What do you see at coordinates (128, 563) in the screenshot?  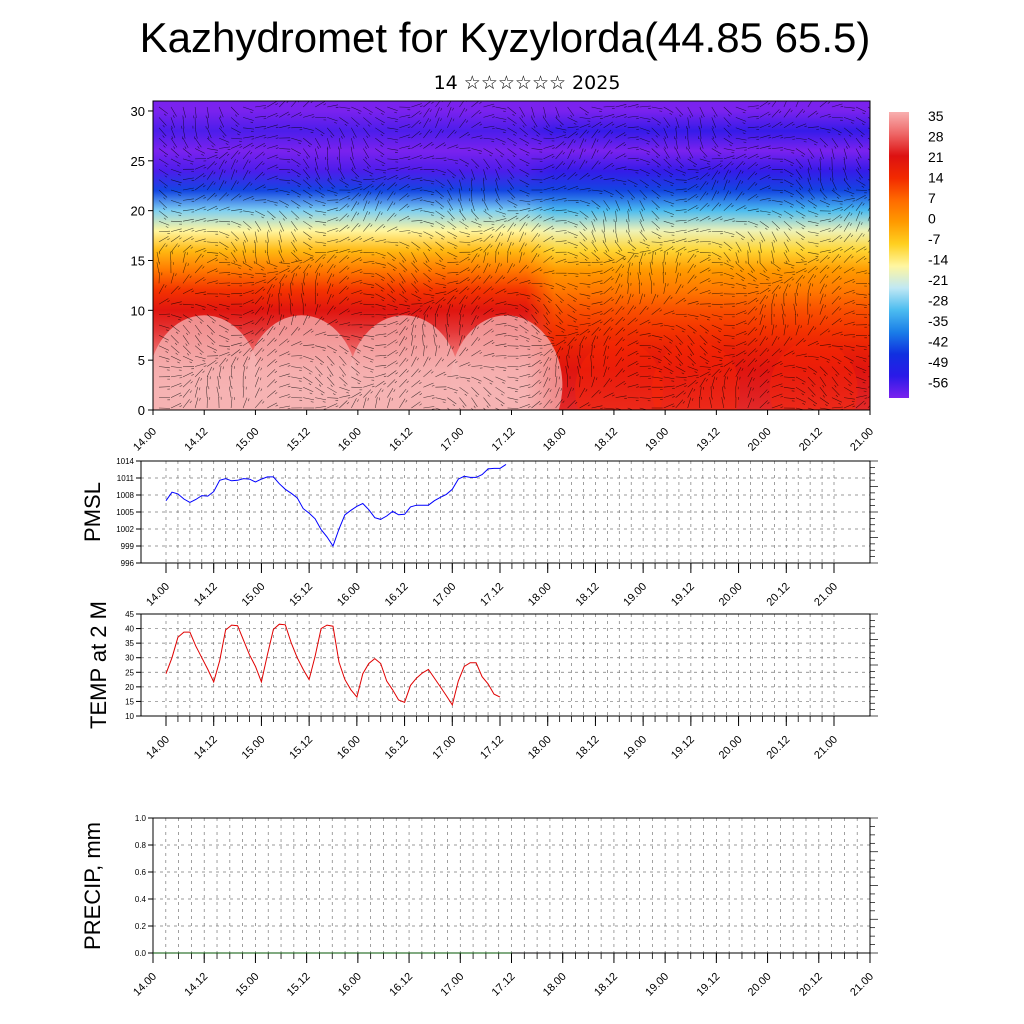 I see `y-tick-label: 996` at bounding box center [128, 563].